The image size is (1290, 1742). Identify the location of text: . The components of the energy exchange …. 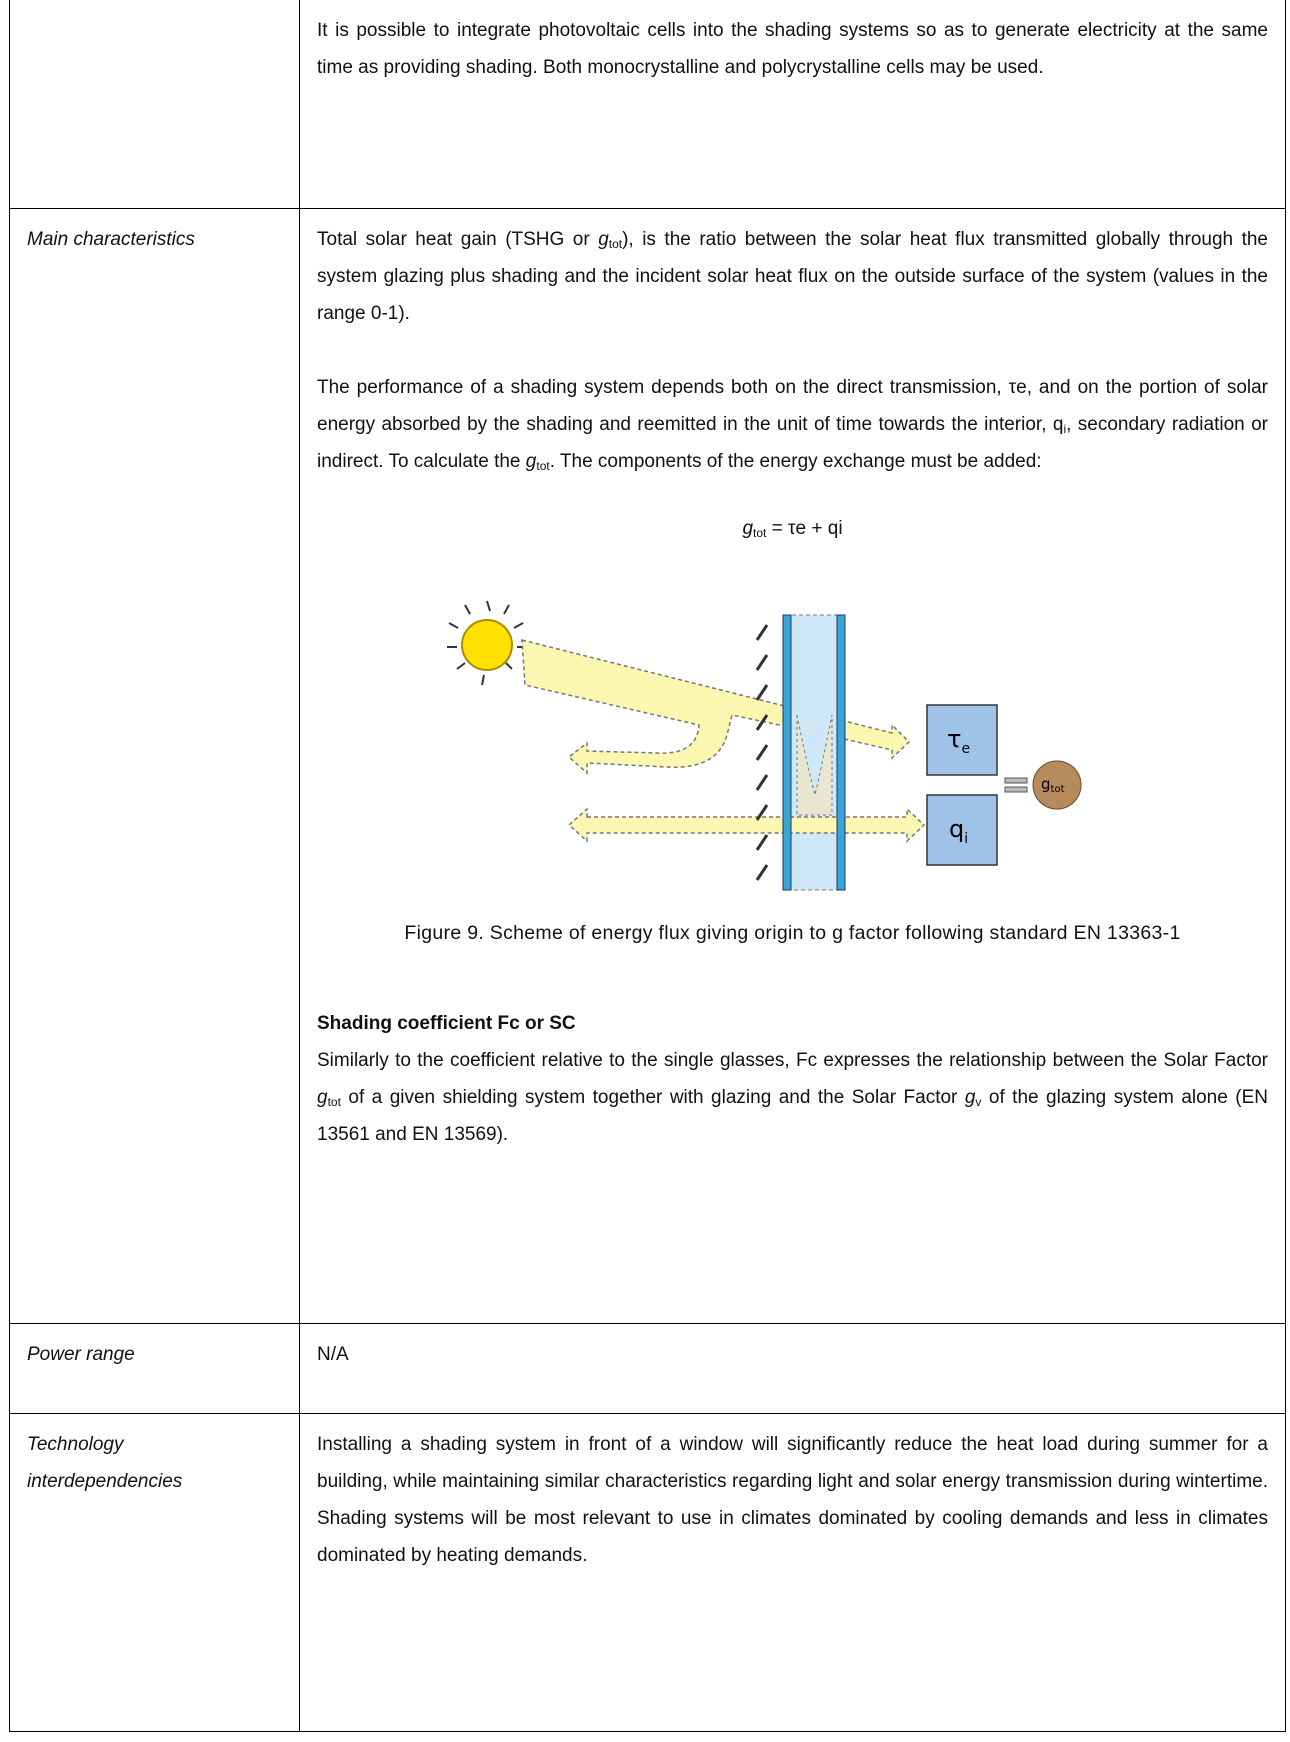
(795, 461).